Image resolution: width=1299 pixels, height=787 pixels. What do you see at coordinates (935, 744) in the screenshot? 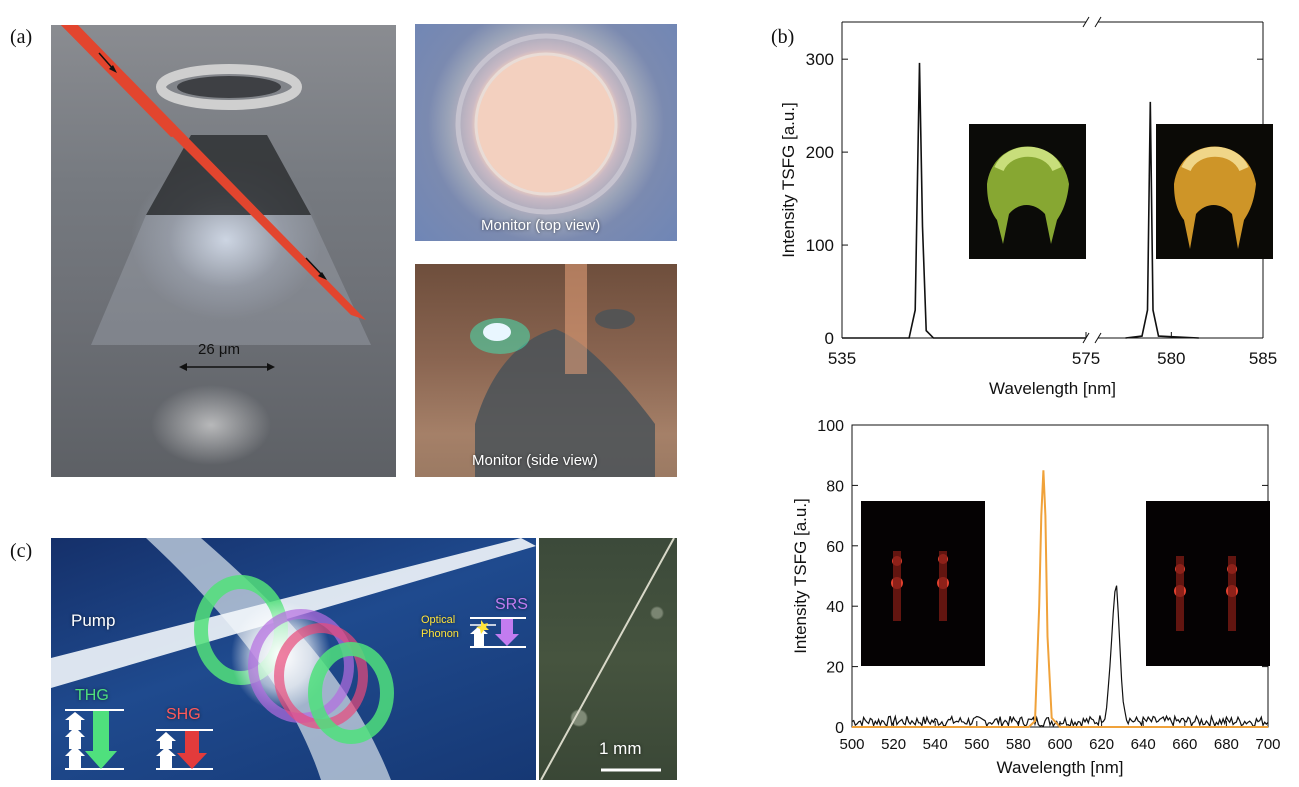
I see `x-tick-label: 540` at bounding box center [935, 744].